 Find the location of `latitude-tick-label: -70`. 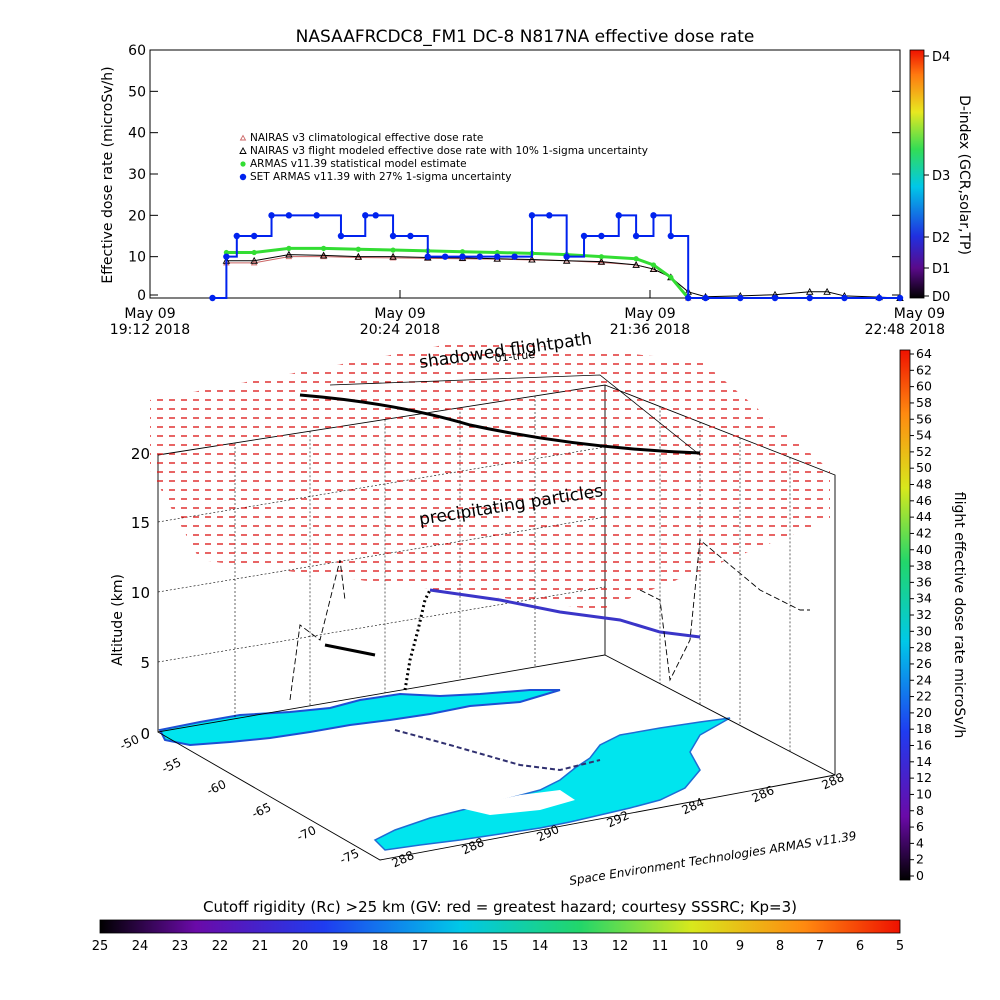

latitude-tick-label: -70 is located at coordinates (307, 833).